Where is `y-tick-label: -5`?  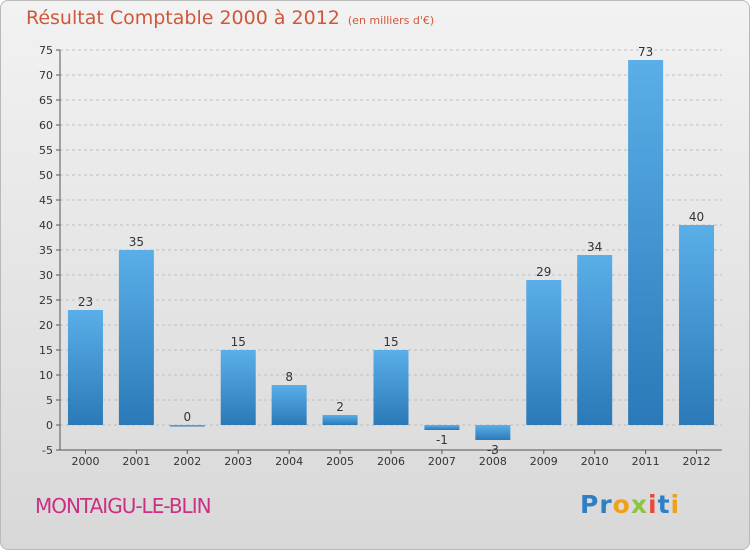
y-tick-label: -5 is located at coordinates (47, 450).